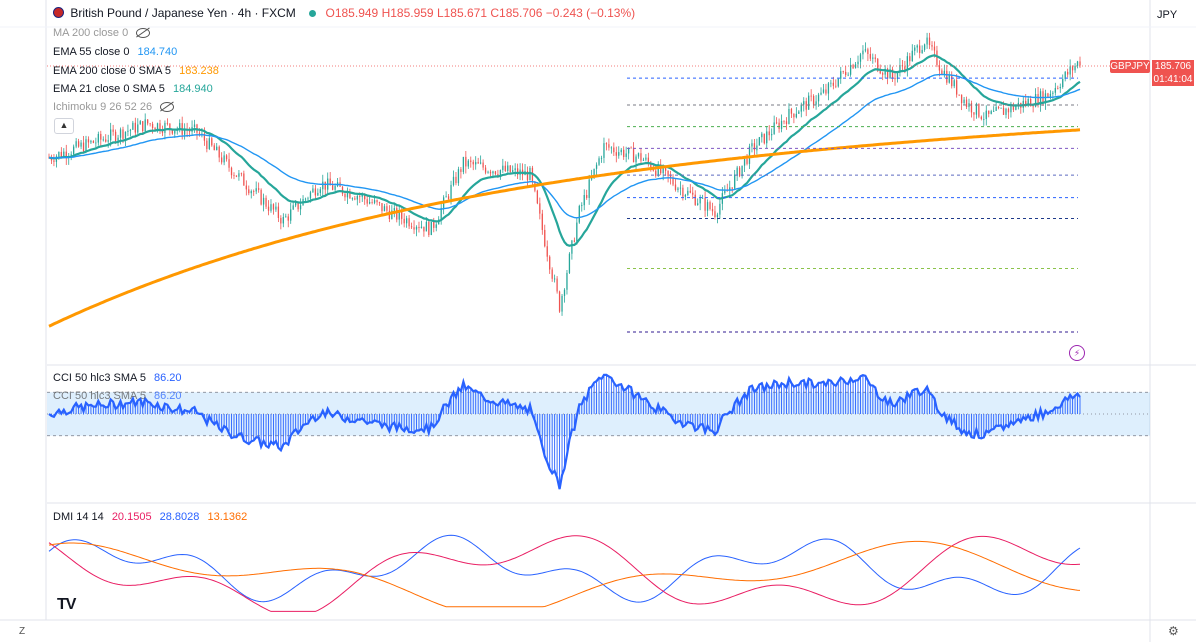 The width and height of the screenshot is (1196, 642). Describe the element at coordinates (1167, 15) in the screenshot. I see `currency-label: JPY` at that location.